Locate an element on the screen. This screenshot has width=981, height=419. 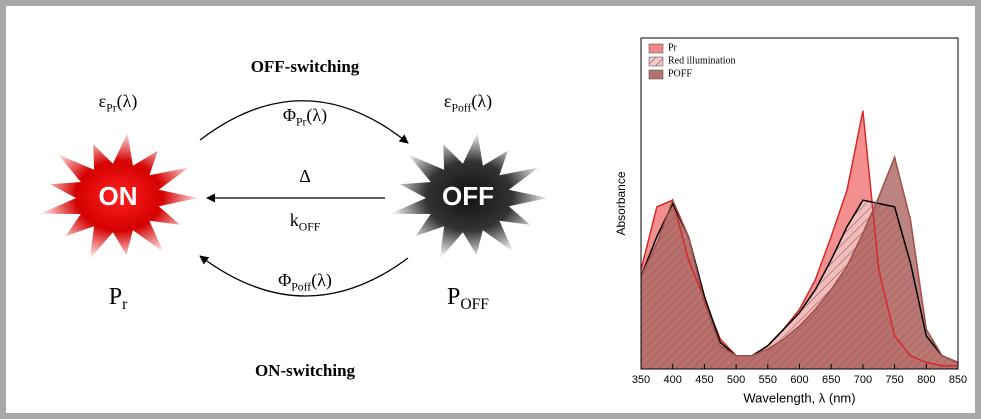
eps-pr: εPr(λ) is located at coordinates (118, 102).